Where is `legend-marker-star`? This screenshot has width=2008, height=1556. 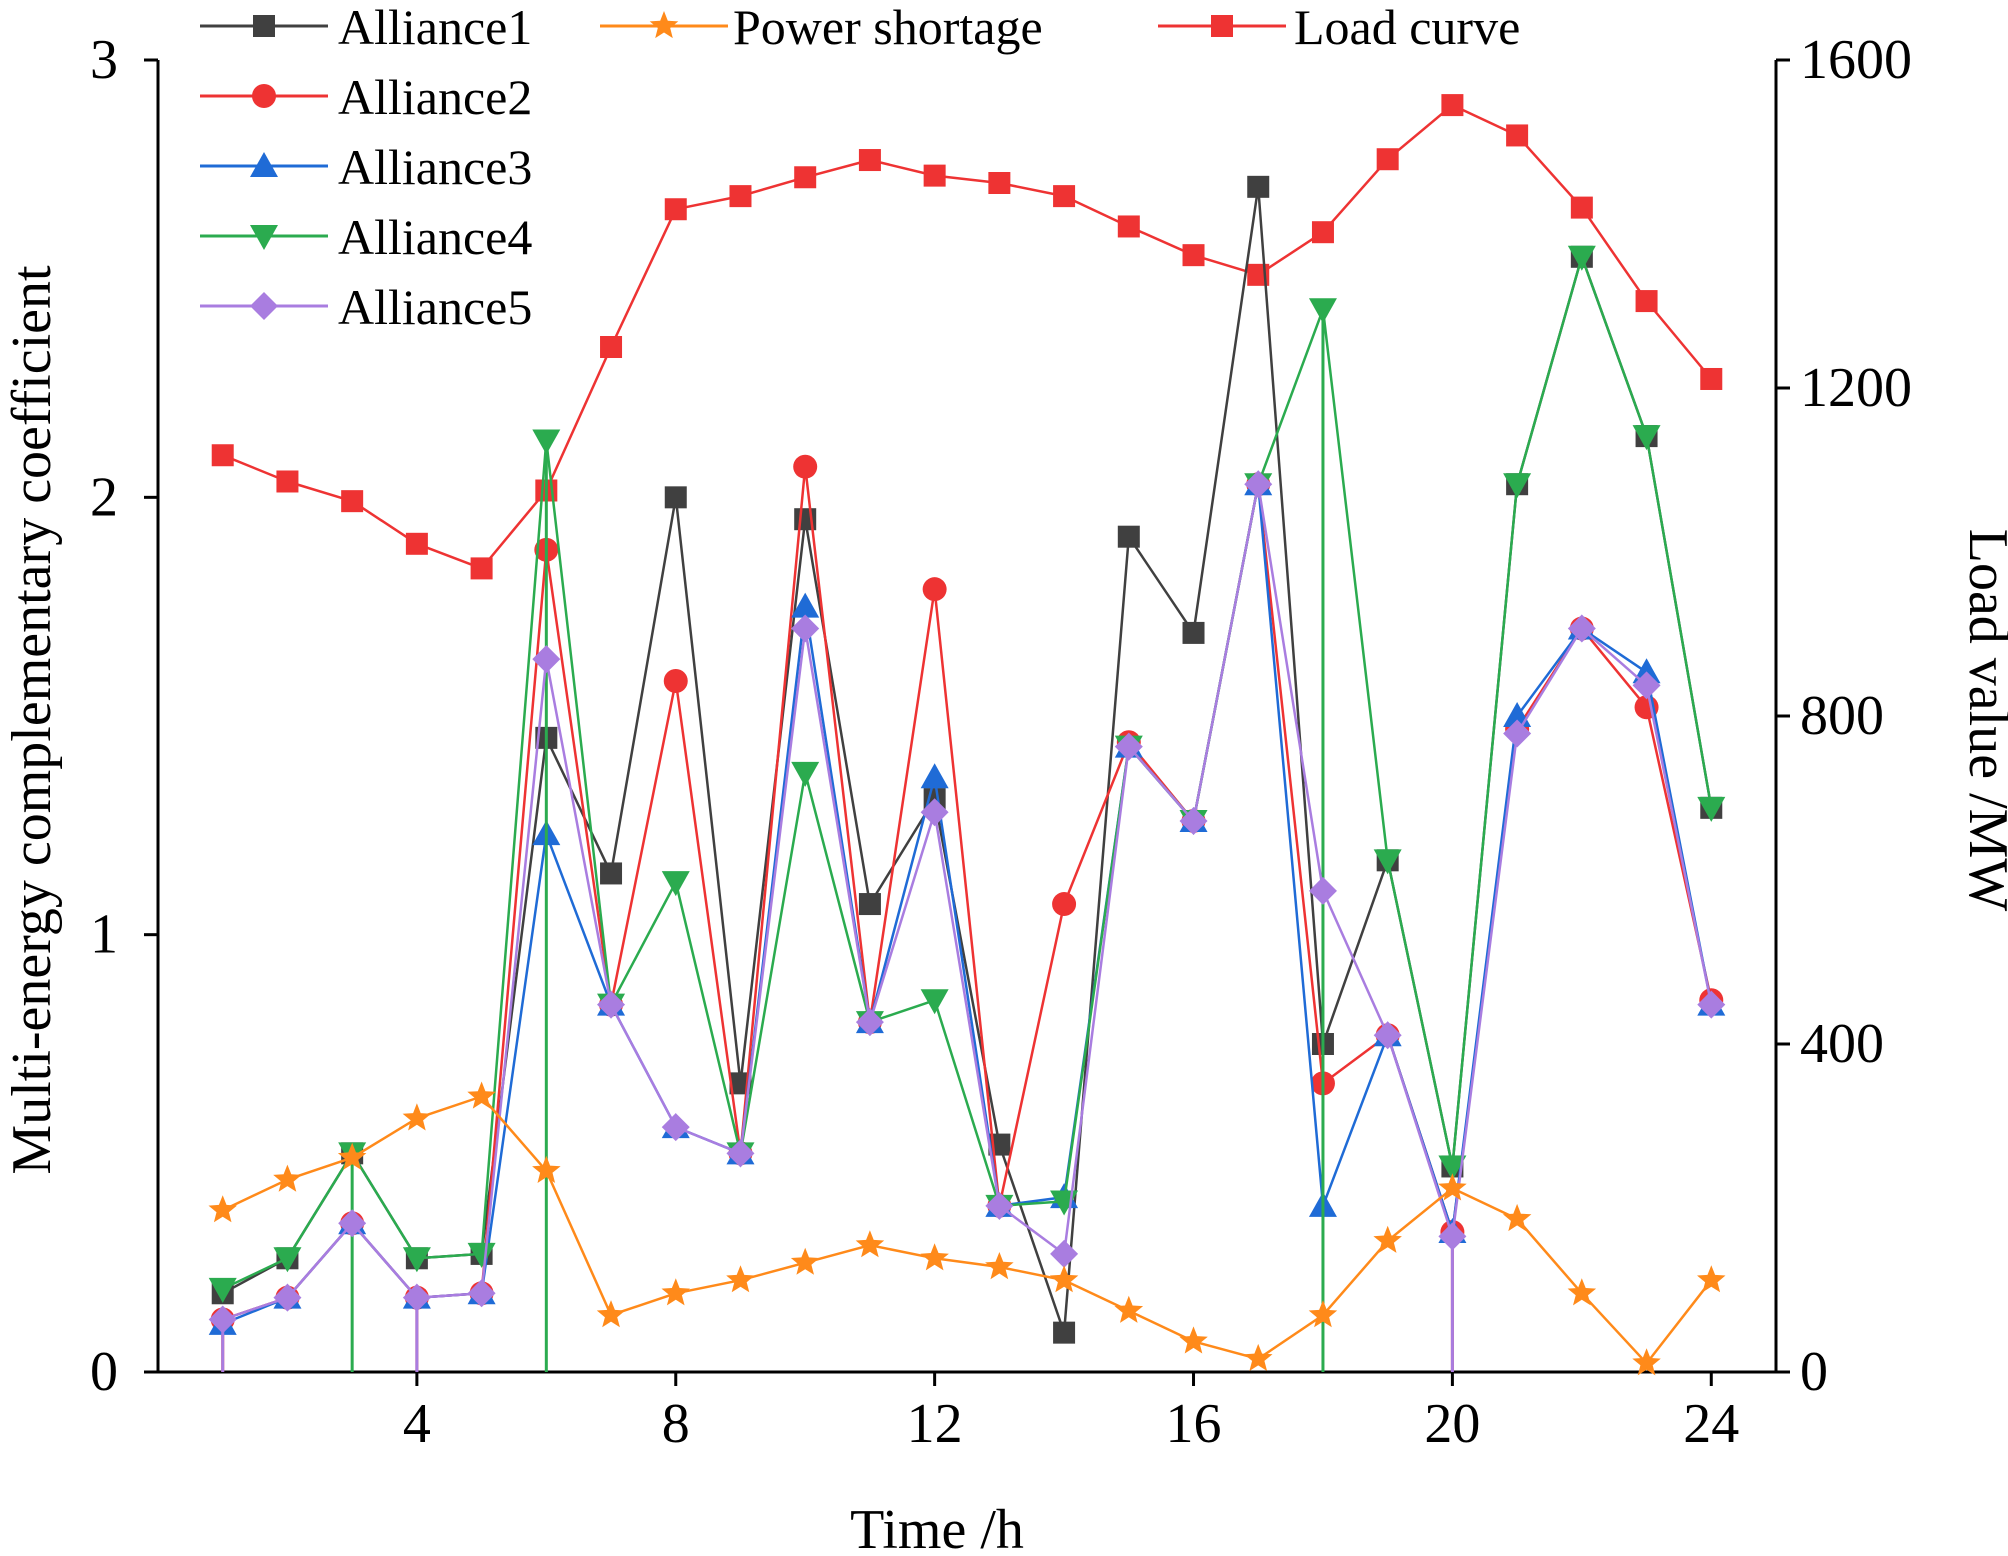 legend-marker-star is located at coordinates (664, 25).